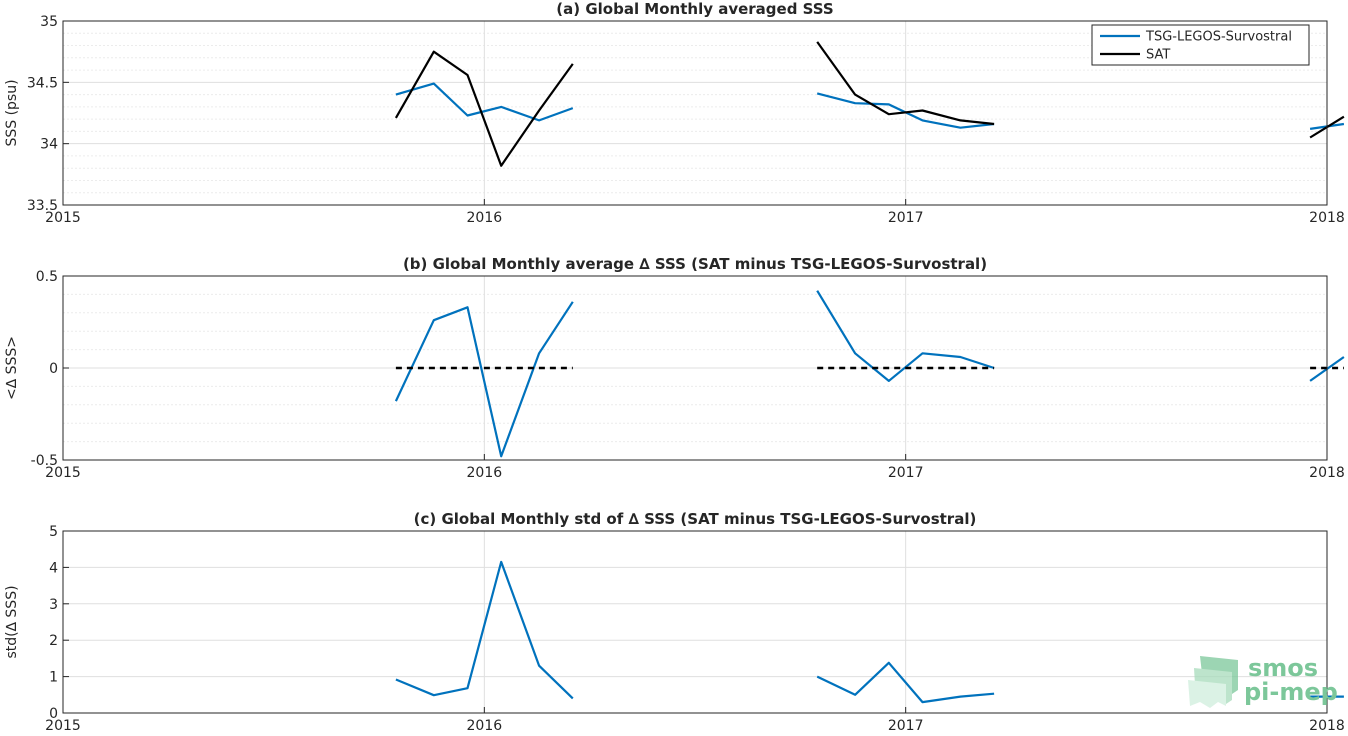  I want to click on y-axis-label: SSS (psu), so click(12, 112).